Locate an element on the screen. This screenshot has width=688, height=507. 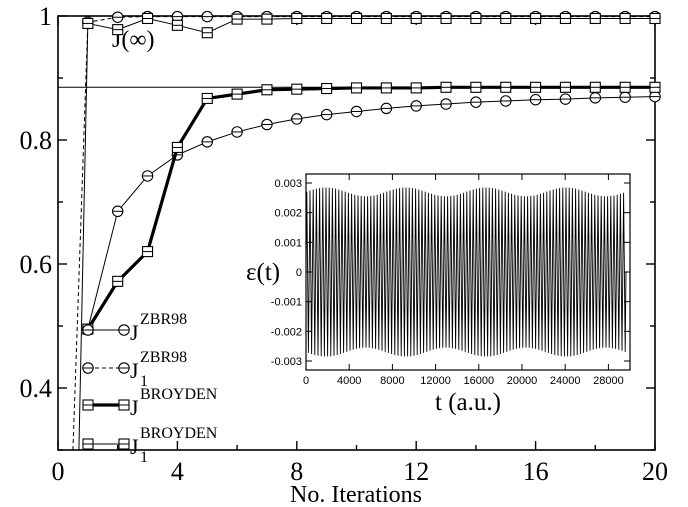
inset-x-tick-label: 16000 is located at coordinates (479, 381).